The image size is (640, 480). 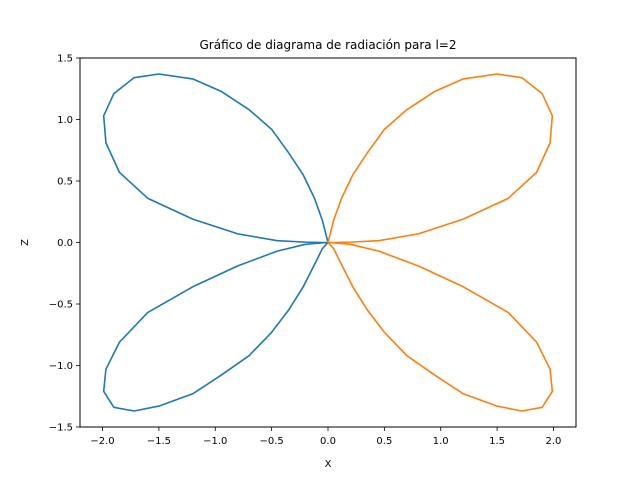 I want to click on y-tick-label: 0.0, so click(x=65, y=243).